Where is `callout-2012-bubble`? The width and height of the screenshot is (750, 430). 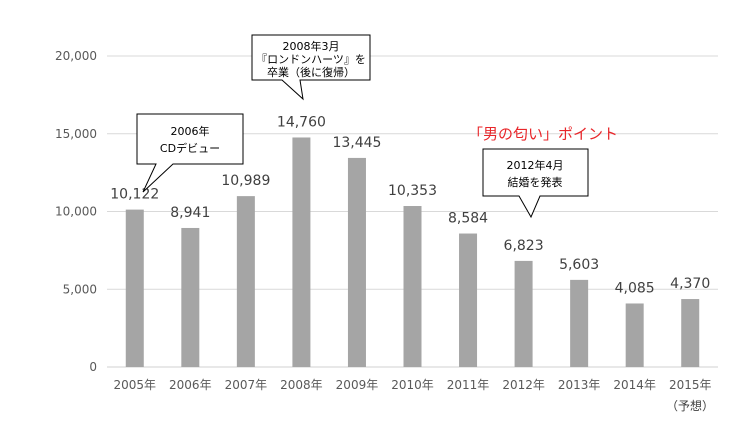 callout-2012-bubble is located at coordinates (535, 183).